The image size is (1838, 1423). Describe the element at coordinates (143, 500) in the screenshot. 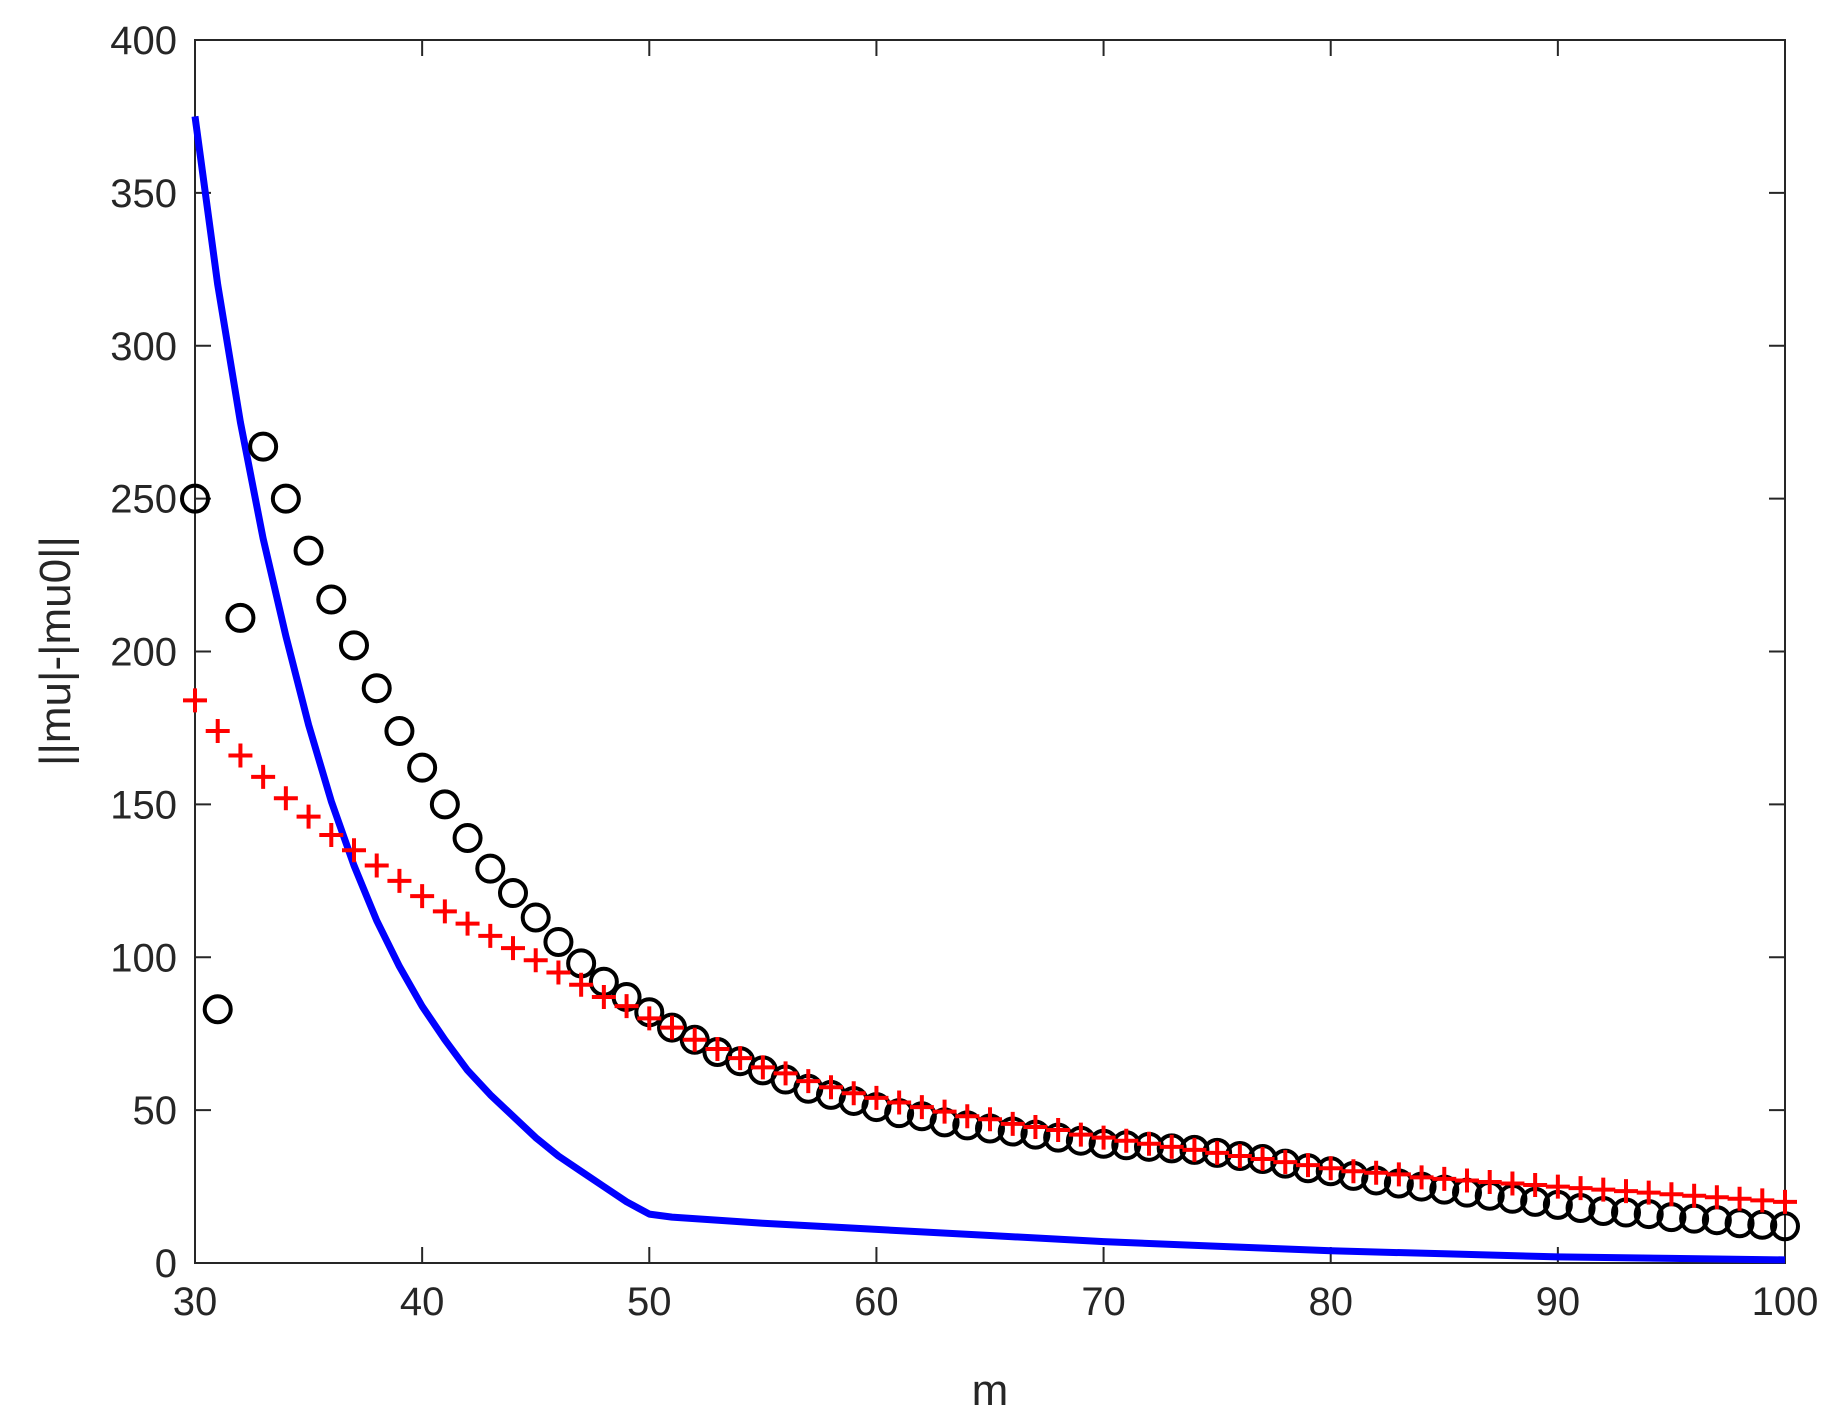

I see `y-tick-label: 250` at that location.